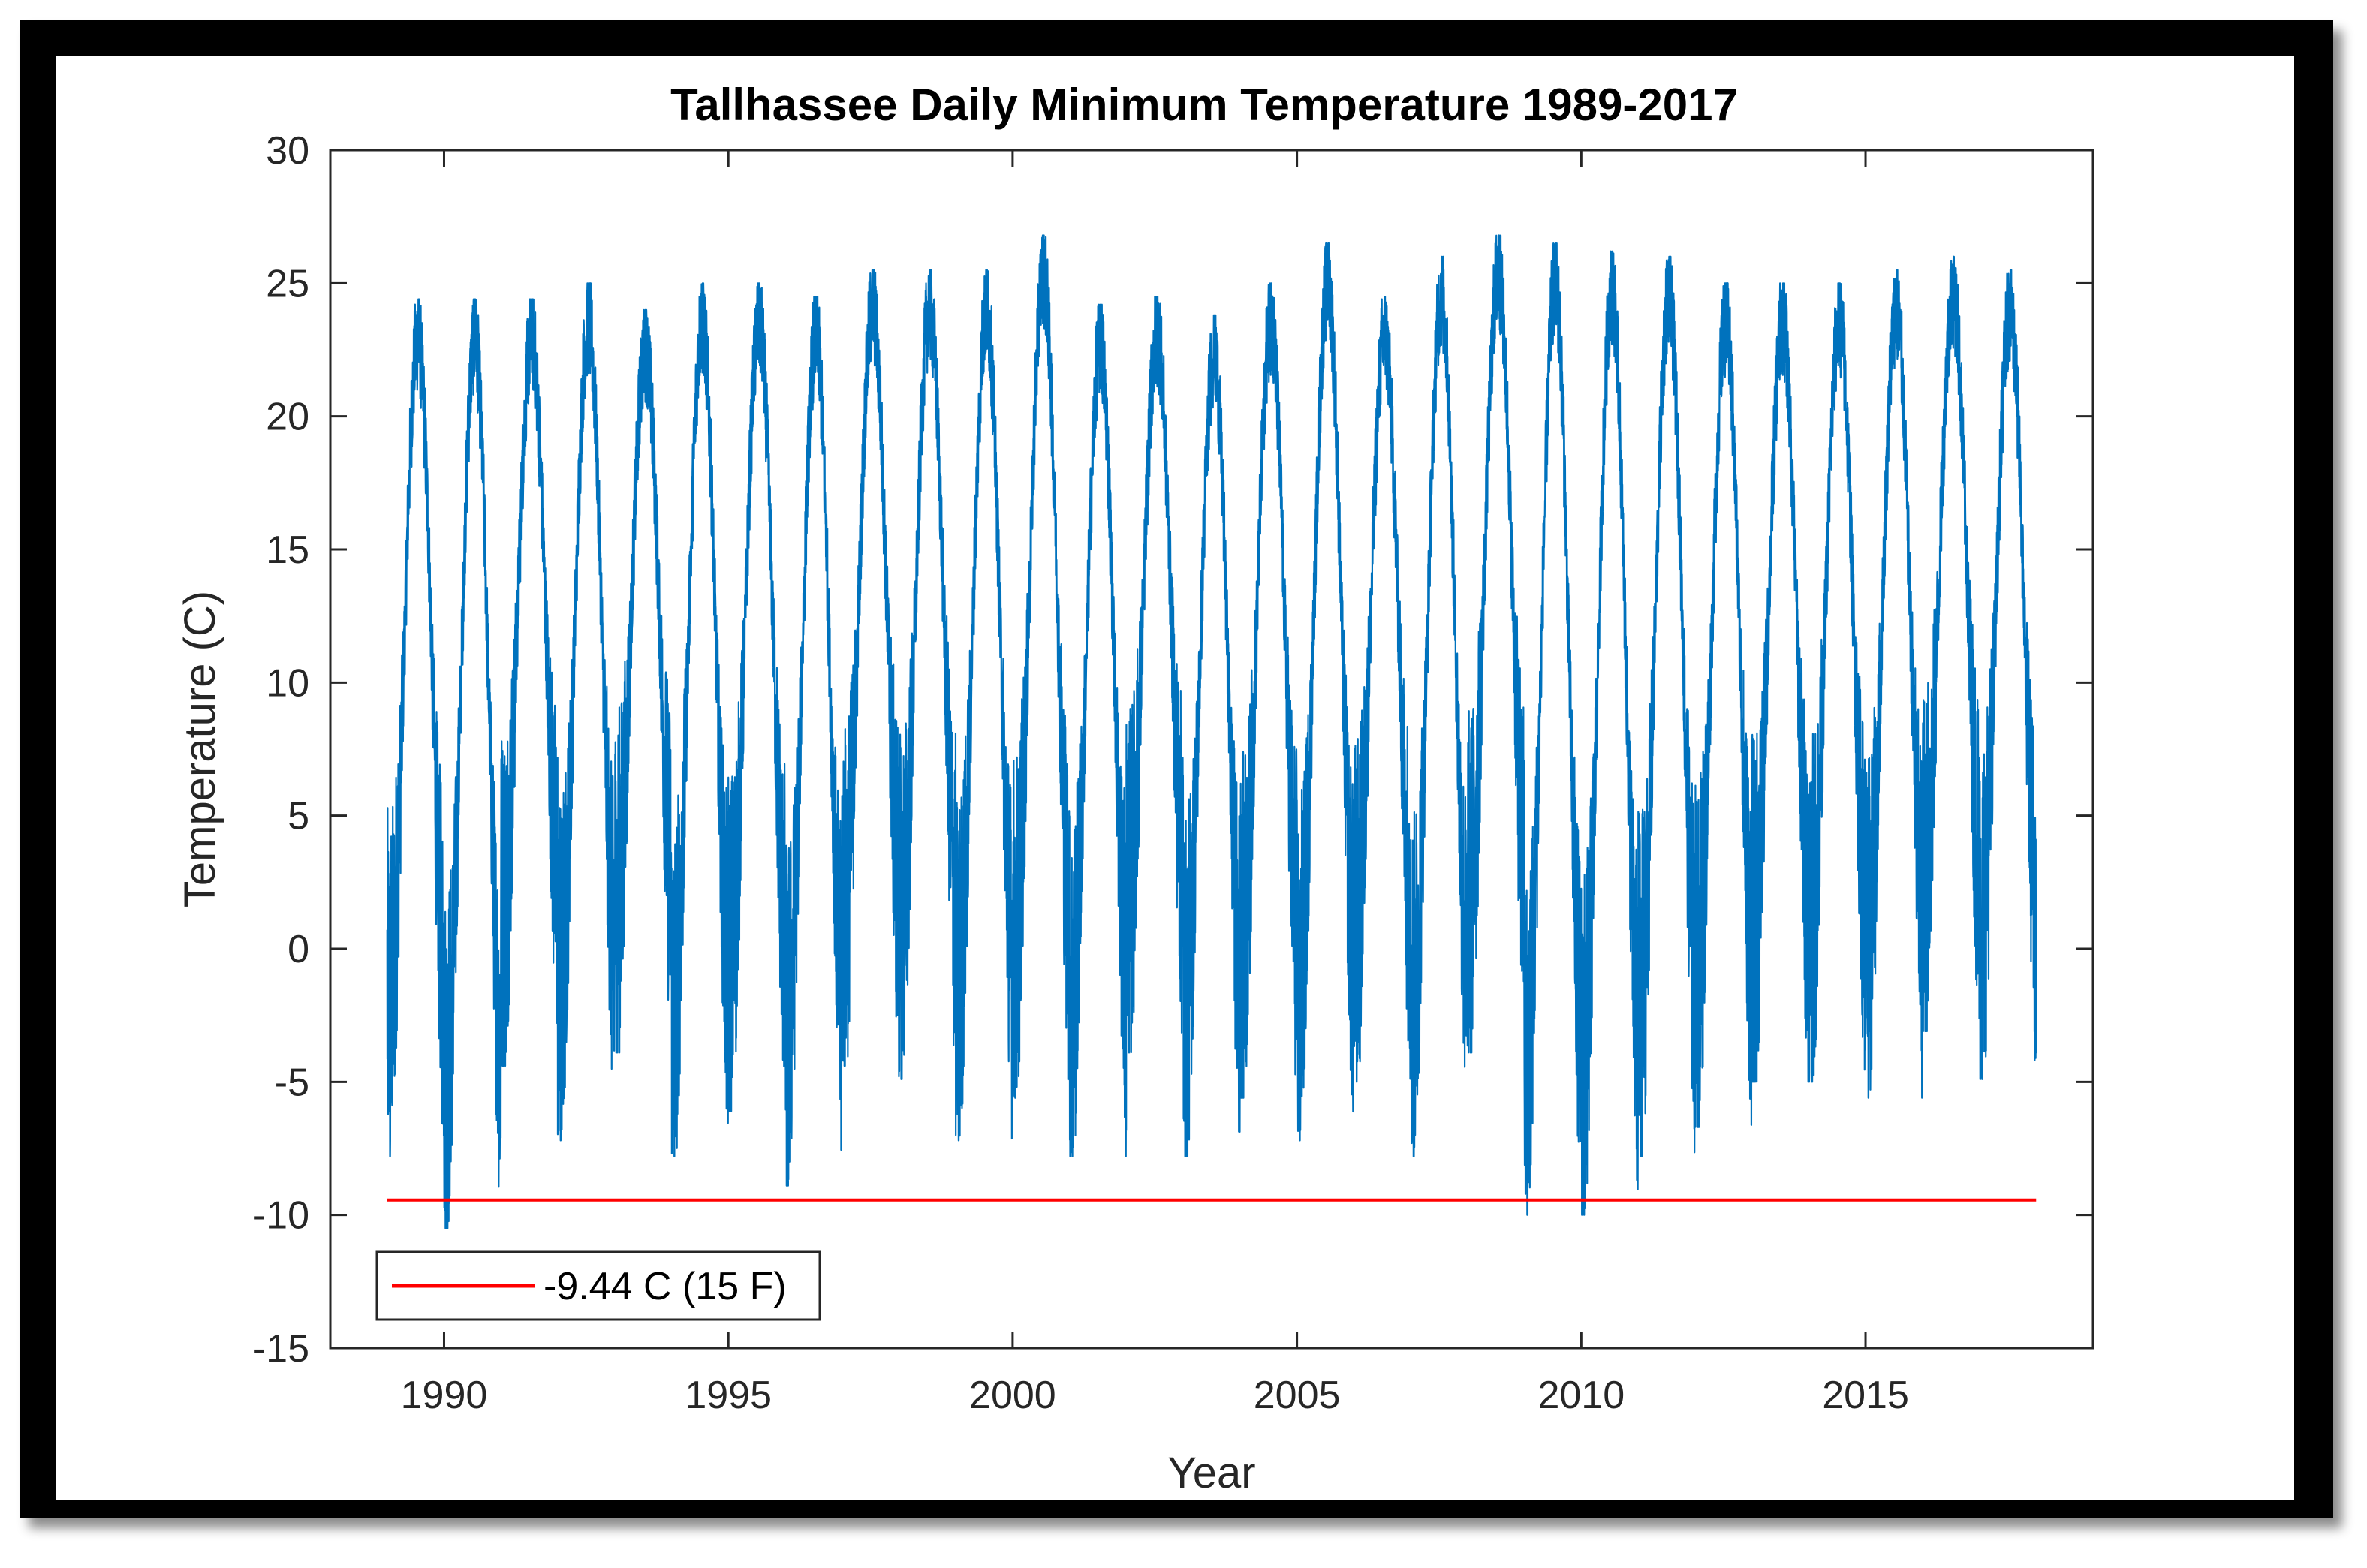 The width and height of the screenshot is (2367, 1568). What do you see at coordinates (1866, 1395) in the screenshot?
I see `x-tick-label: 2015` at bounding box center [1866, 1395].